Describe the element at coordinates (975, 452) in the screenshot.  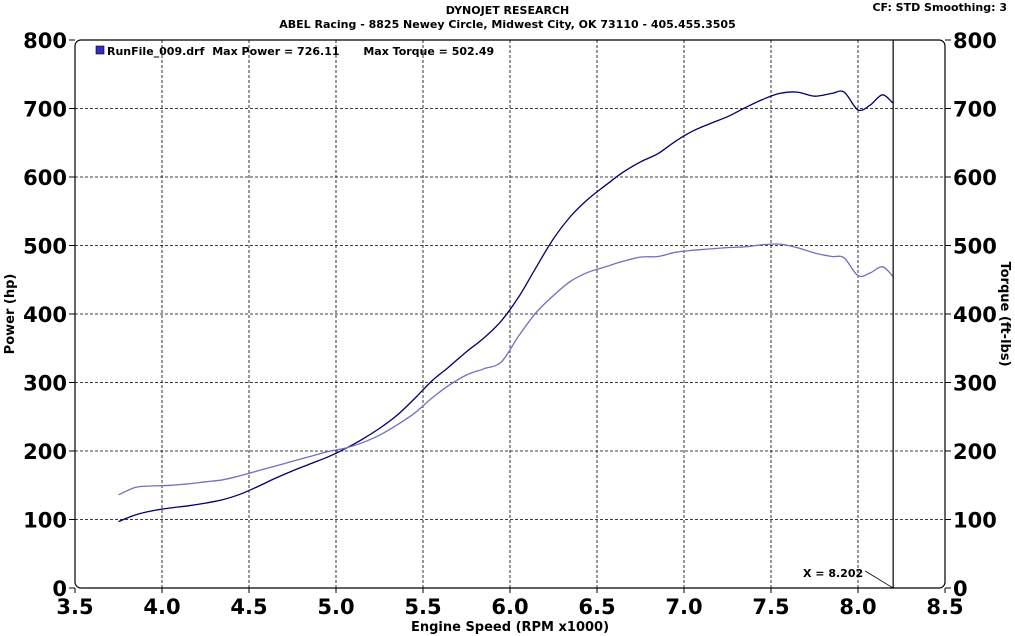
I see `y-tick-label-right: 200` at that location.